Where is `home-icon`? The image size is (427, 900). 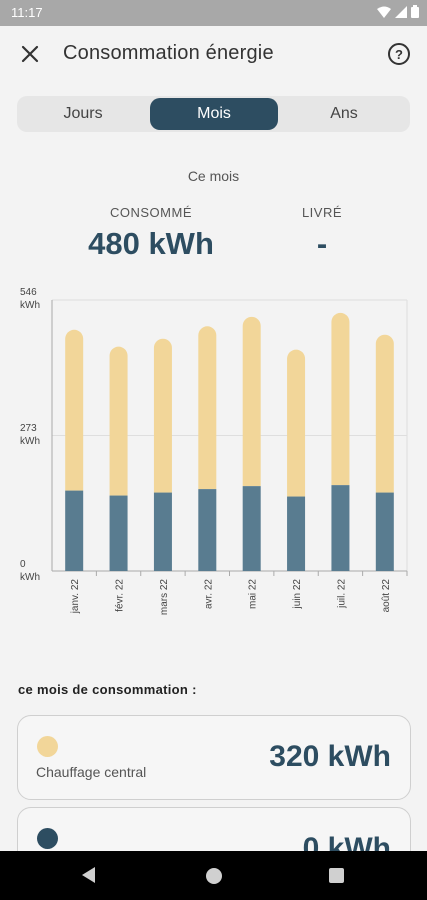
home-icon is located at coordinates (214, 876).